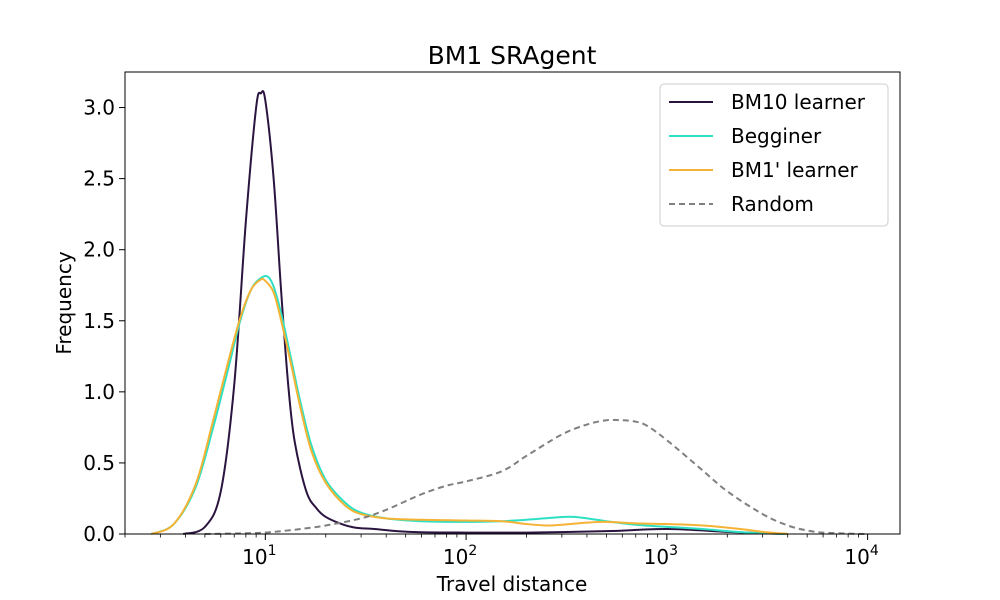  I want to click on x-tick-label-0: 10¹, so click(259, 556).